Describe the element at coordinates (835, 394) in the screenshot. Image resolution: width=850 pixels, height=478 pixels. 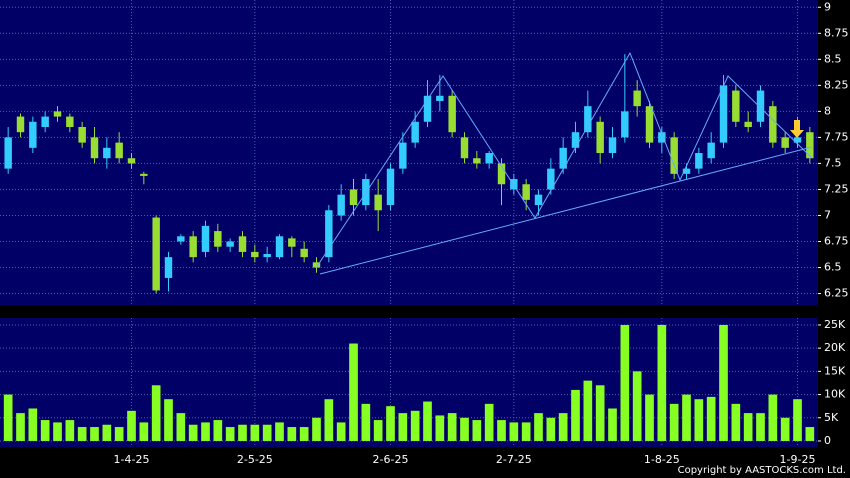
I see `y-tick-label: 10K` at that location.